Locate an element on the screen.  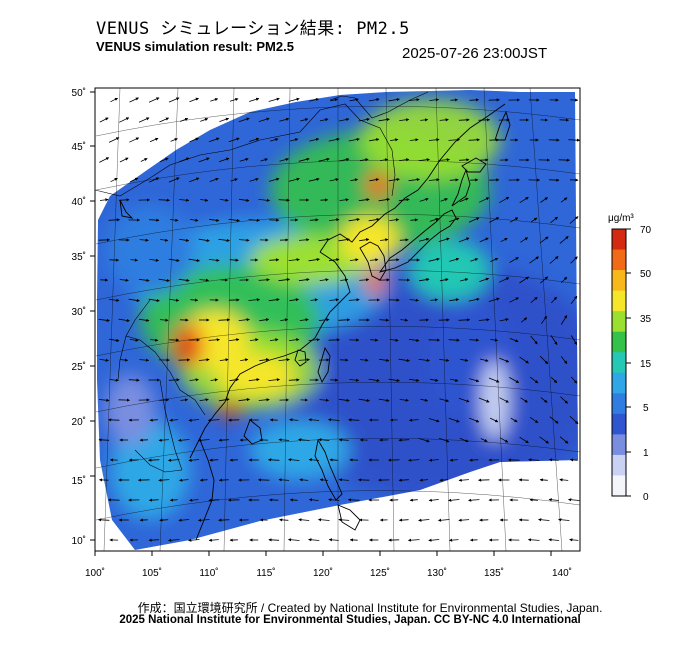
lat-ticks is located at coordinates (92, 316).